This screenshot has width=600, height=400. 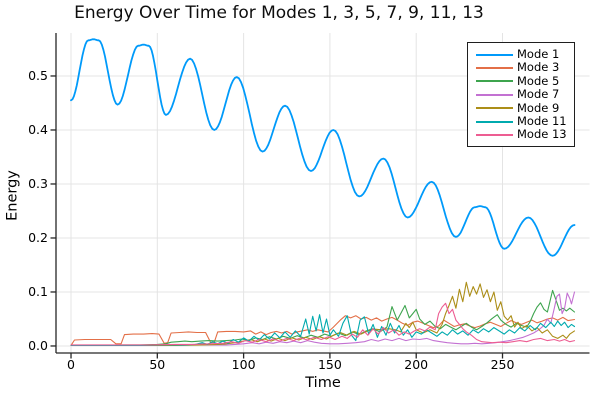 What do you see at coordinates (538, 53) in the screenshot?
I see `legend-label: Mode 1` at bounding box center [538, 53].